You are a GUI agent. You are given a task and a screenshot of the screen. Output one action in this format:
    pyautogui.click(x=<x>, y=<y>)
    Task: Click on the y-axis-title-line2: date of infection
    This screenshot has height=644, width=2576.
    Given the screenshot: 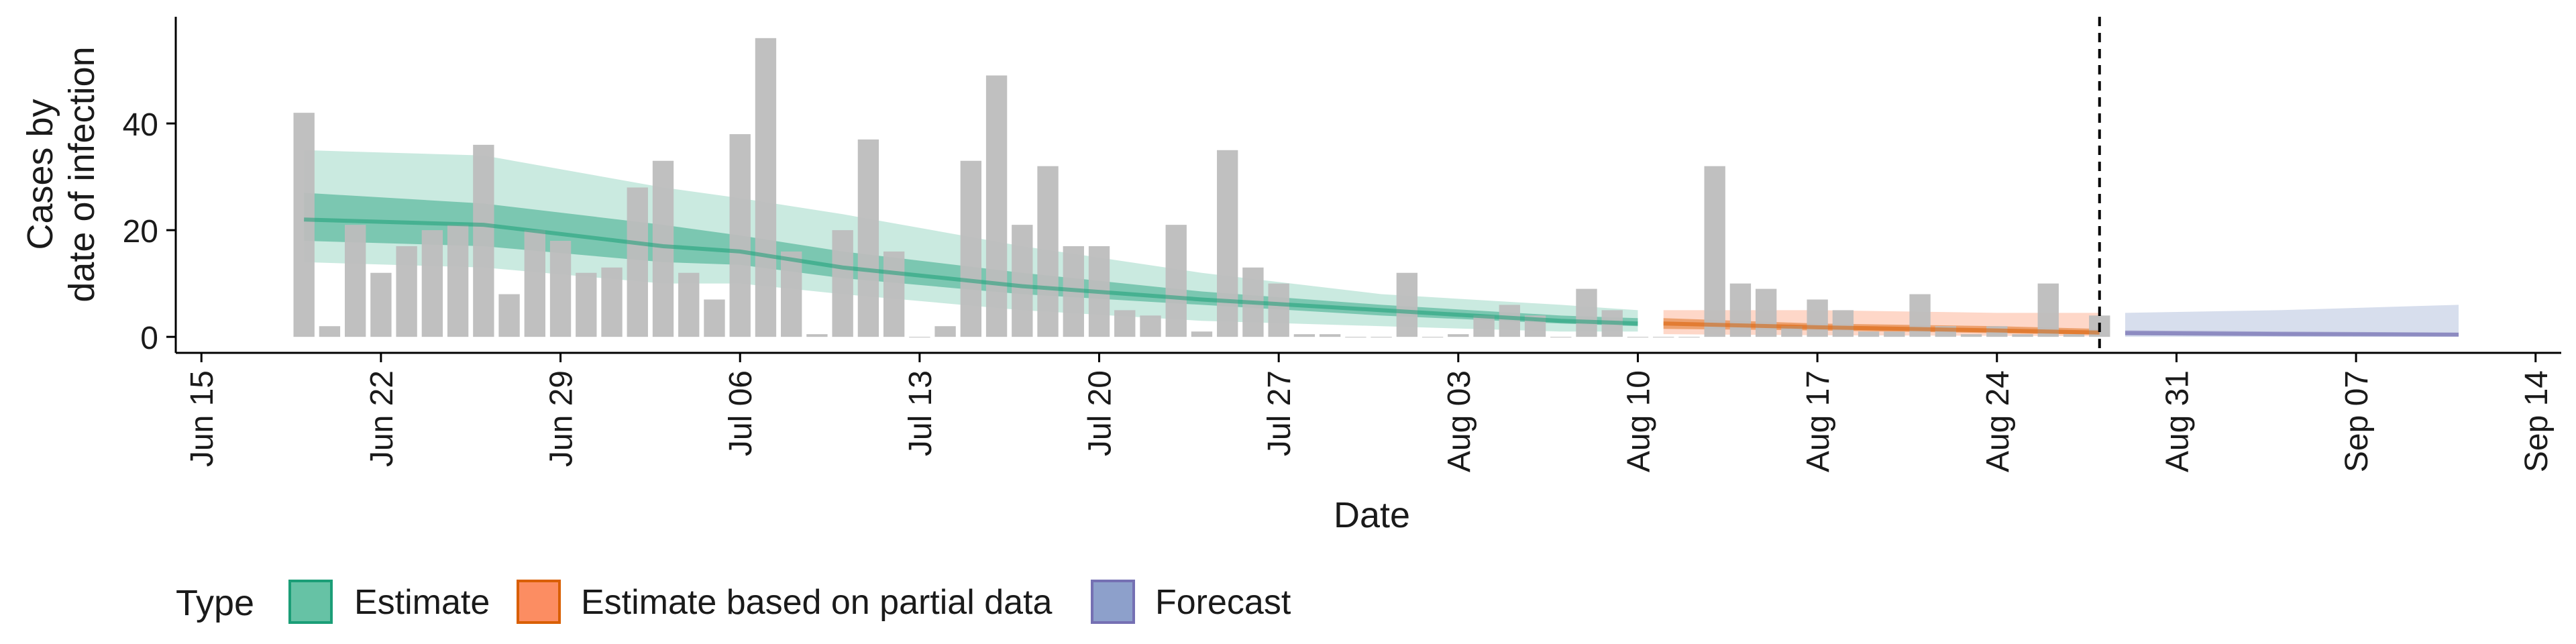 What is the action you would take?
    pyautogui.click(x=82, y=174)
    